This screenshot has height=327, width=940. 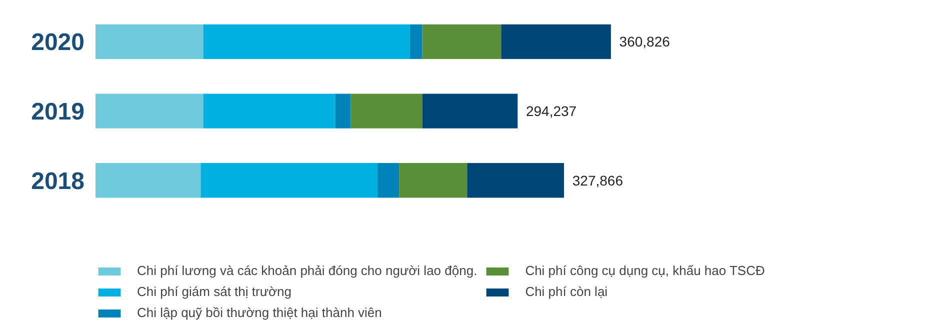 What do you see at coordinates (566, 291) in the screenshot?
I see `legend-label: Chi phí còn lại` at bounding box center [566, 291].